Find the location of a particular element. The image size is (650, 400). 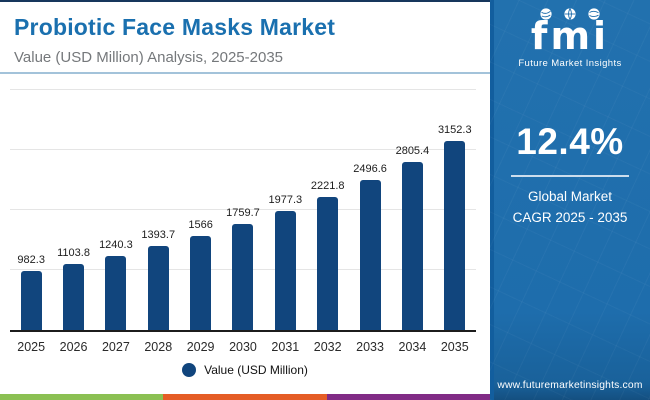

website-url: www.futuremarketinsights.com is located at coordinates (570, 385).